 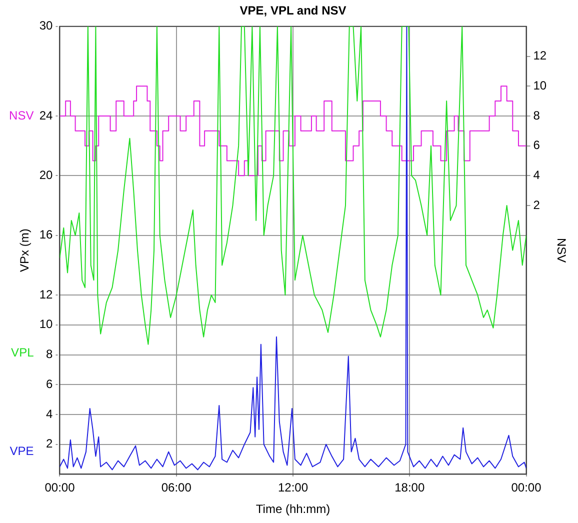 What do you see at coordinates (50, 413) in the screenshot?
I see `y-tick-label: 4` at bounding box center [50, 413].